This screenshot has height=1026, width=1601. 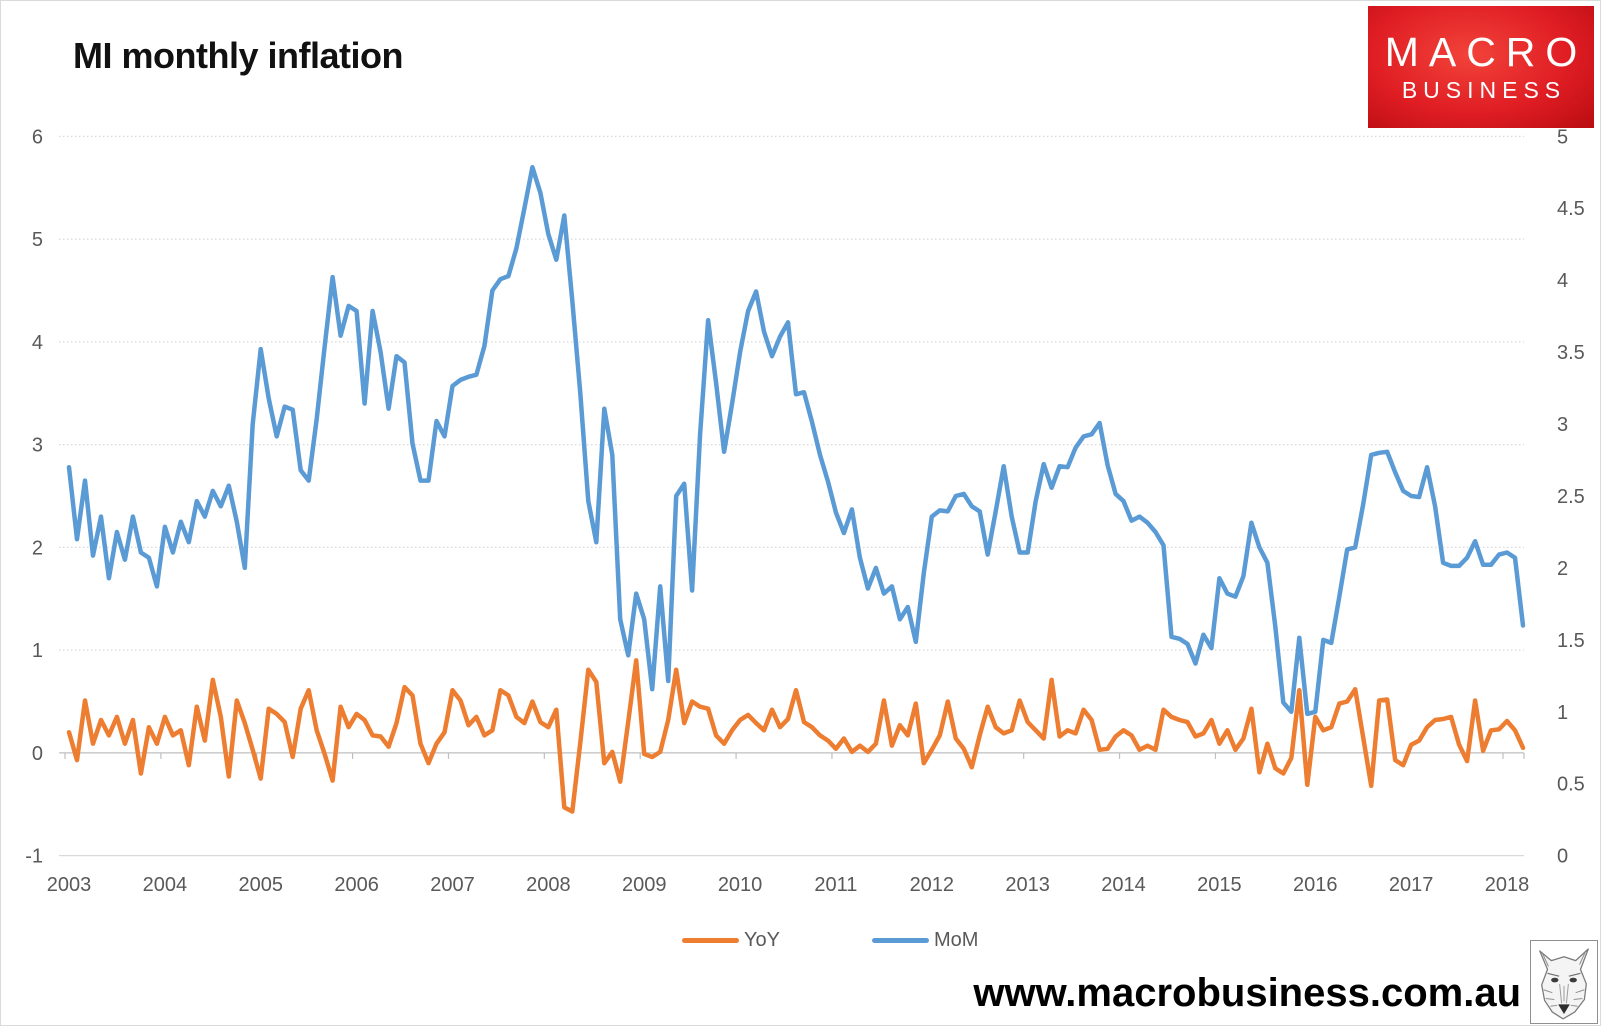 I want to click on left-axis-tick-label: 6, so click(x=37, y=137).